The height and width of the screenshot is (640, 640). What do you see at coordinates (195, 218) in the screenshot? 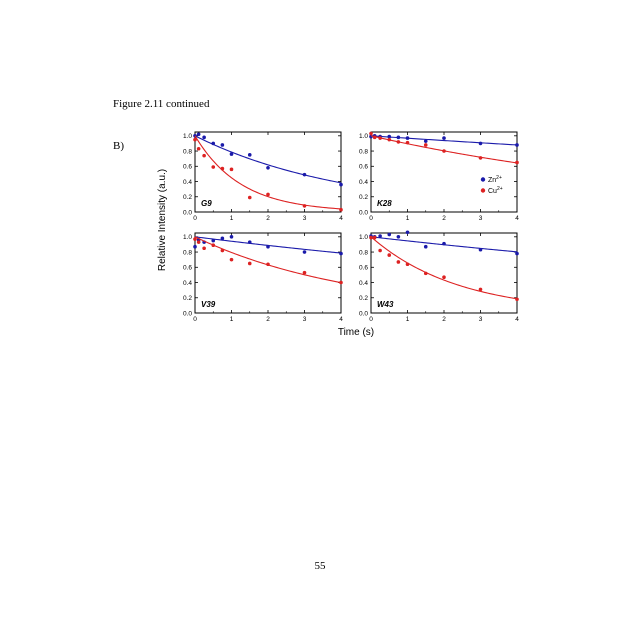
I see `x-tick-label: 0` at bounding box center [195, 218].